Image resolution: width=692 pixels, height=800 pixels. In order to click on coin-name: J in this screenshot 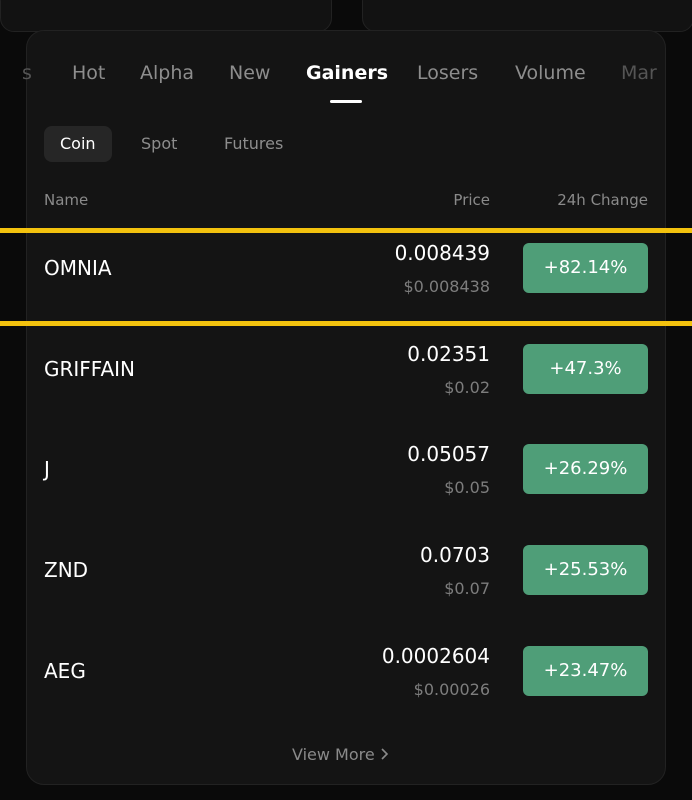, I will do `click(47, 469)`.